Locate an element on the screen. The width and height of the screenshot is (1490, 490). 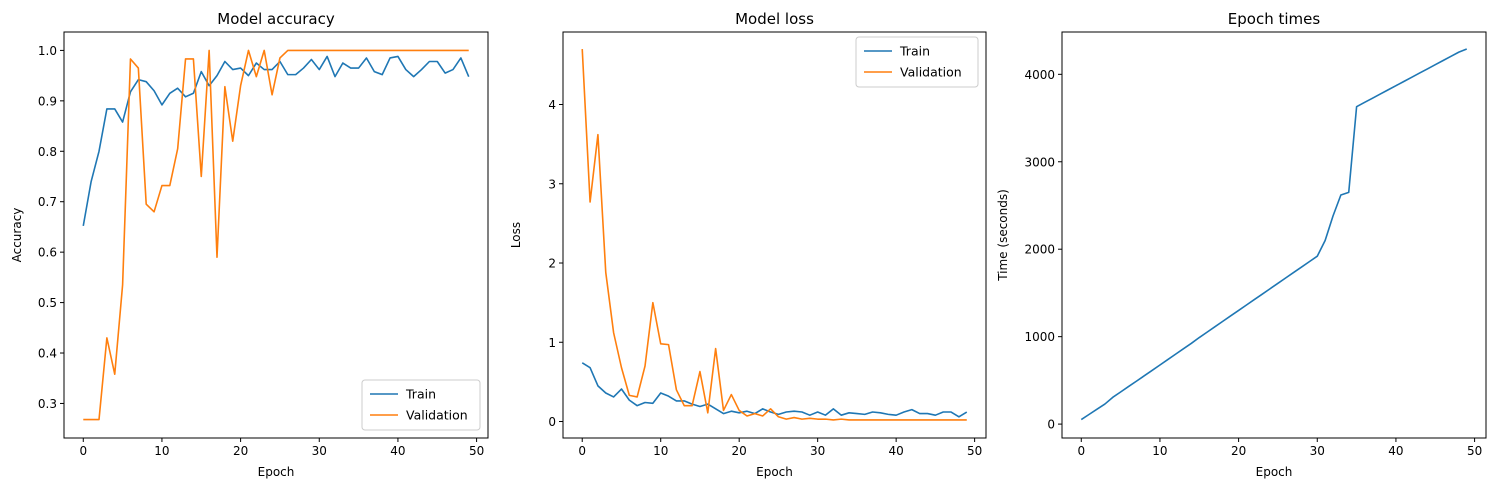
y-tick-label: 1 is located at coordinates (552, 343).